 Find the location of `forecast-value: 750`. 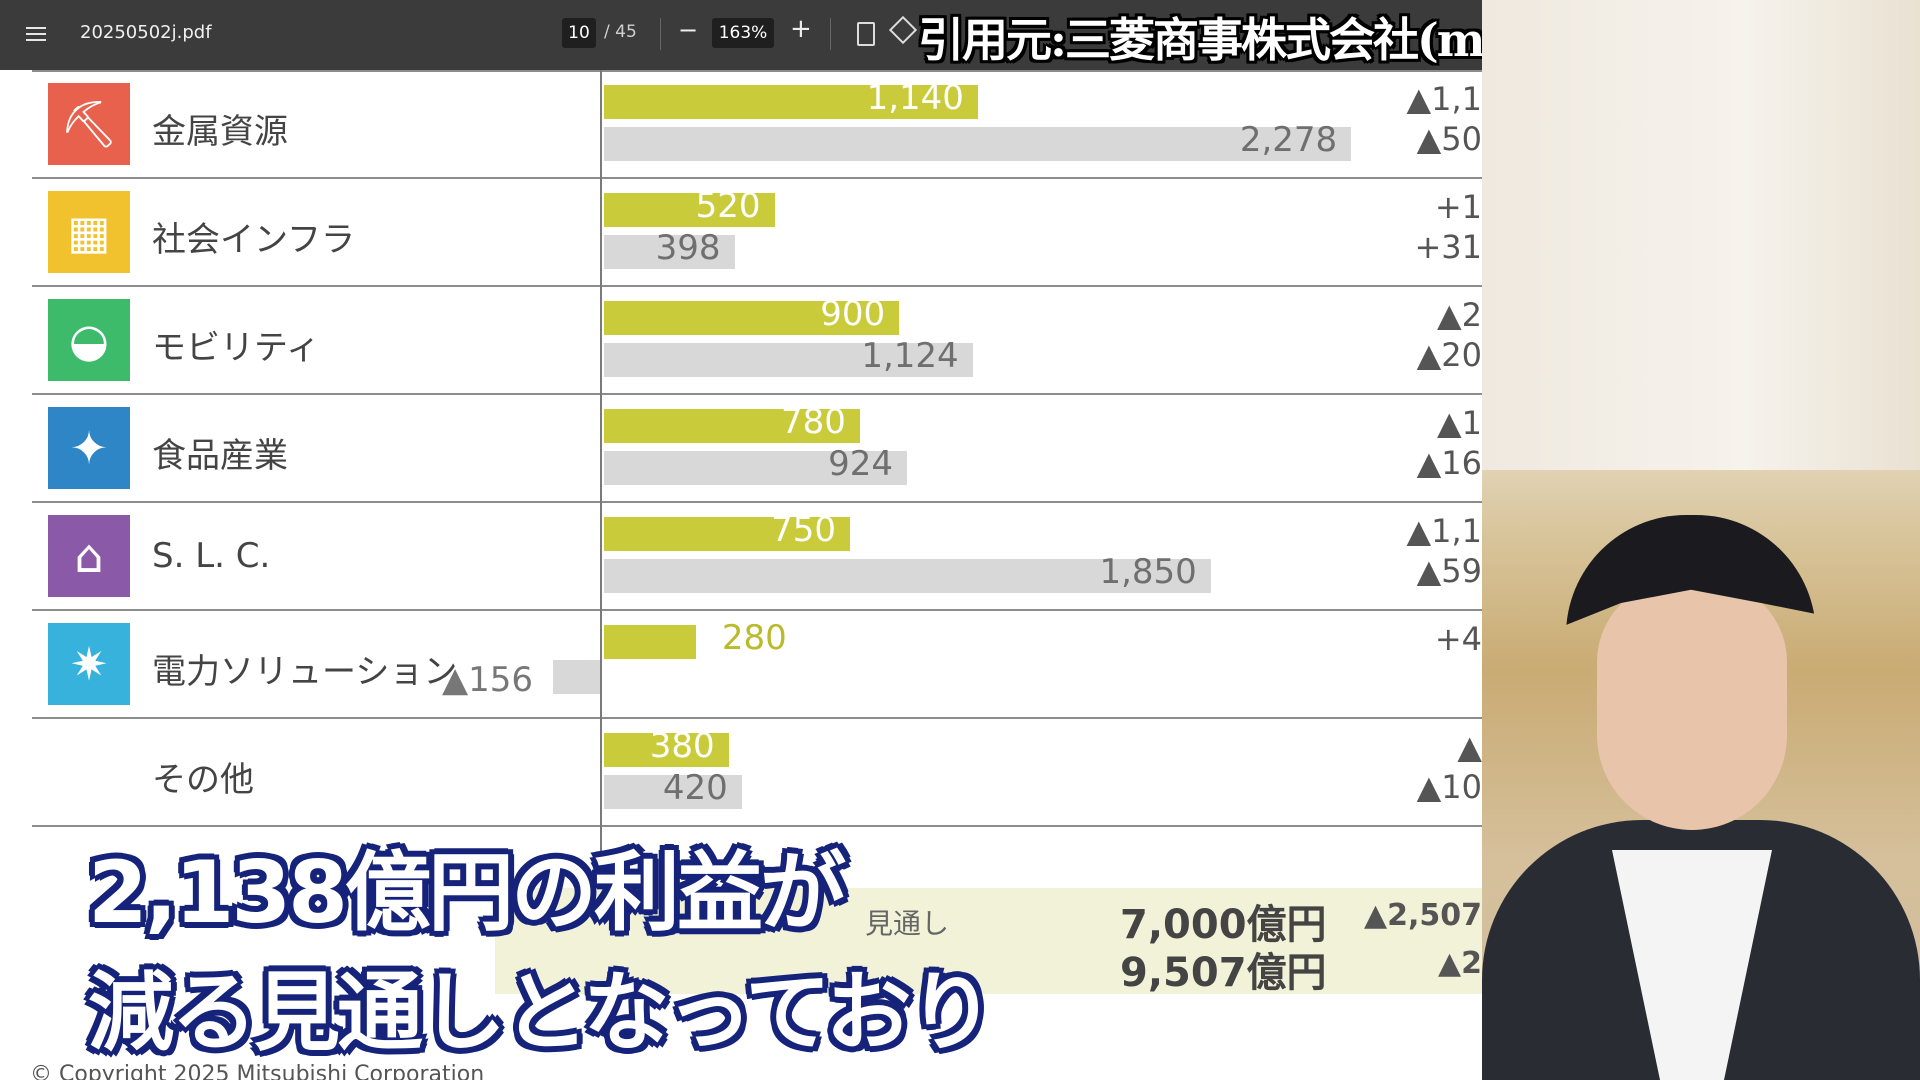

forecast-value: 750 is located at coordinates (803, 530).